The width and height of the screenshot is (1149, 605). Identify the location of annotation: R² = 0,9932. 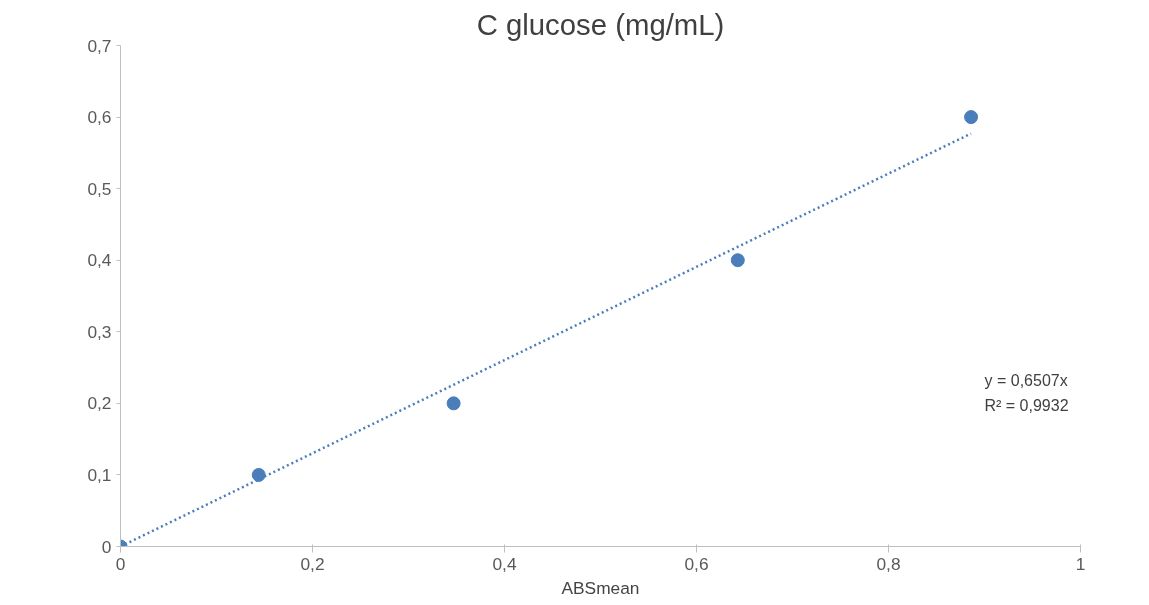
(1026, 406).